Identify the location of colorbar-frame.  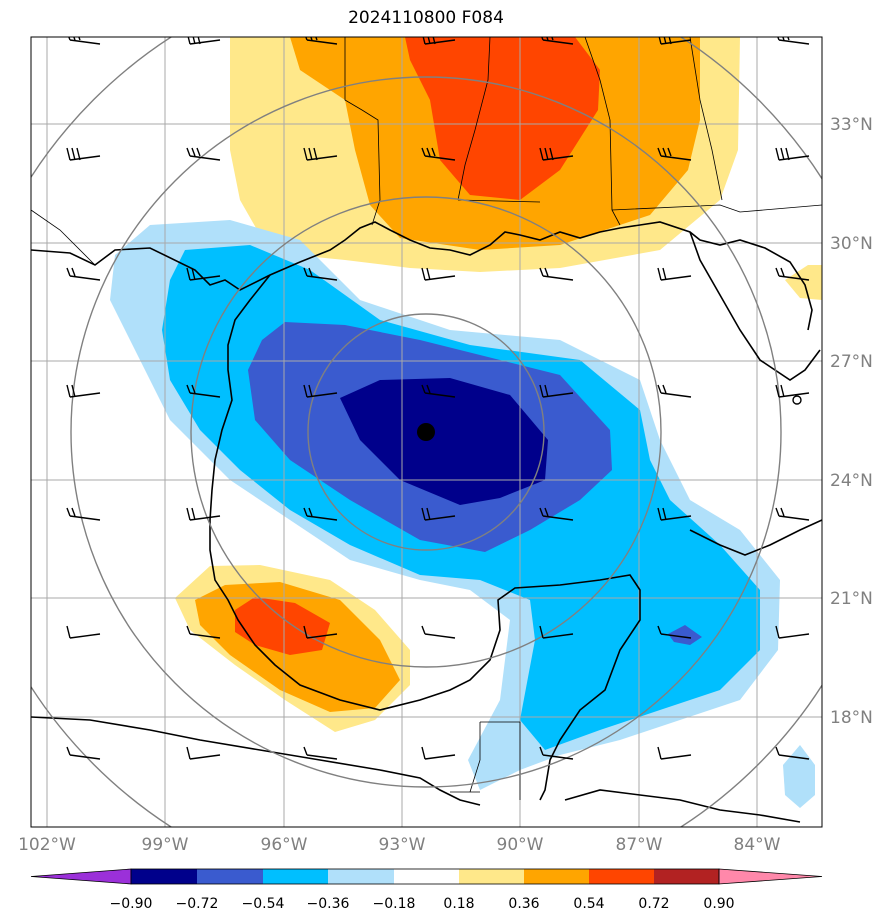
(425, 876).